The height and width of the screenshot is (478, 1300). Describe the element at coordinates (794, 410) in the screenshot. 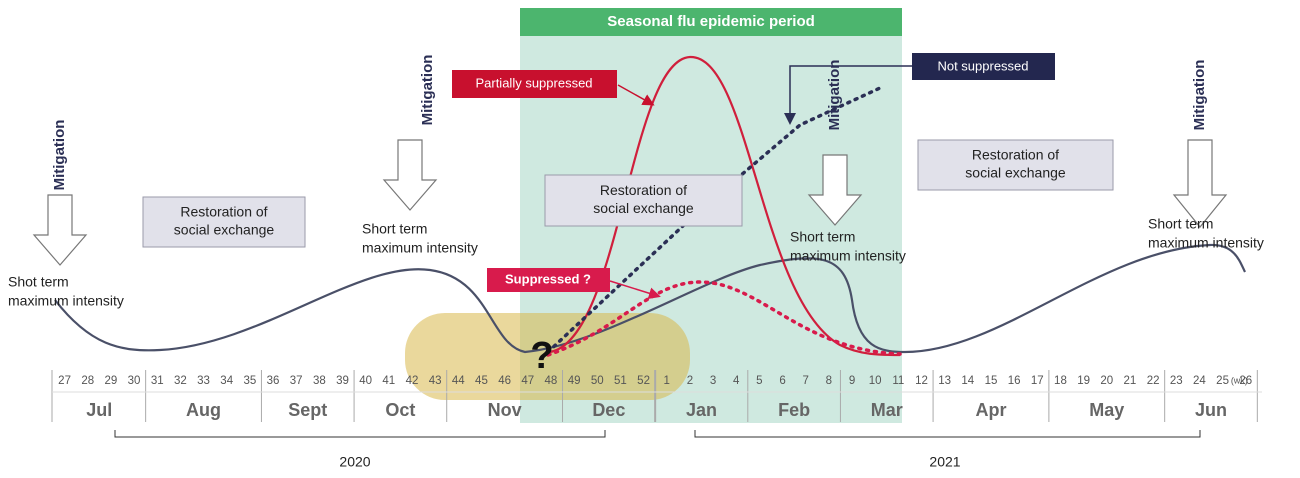

I see `month-label: Feb` at that location.